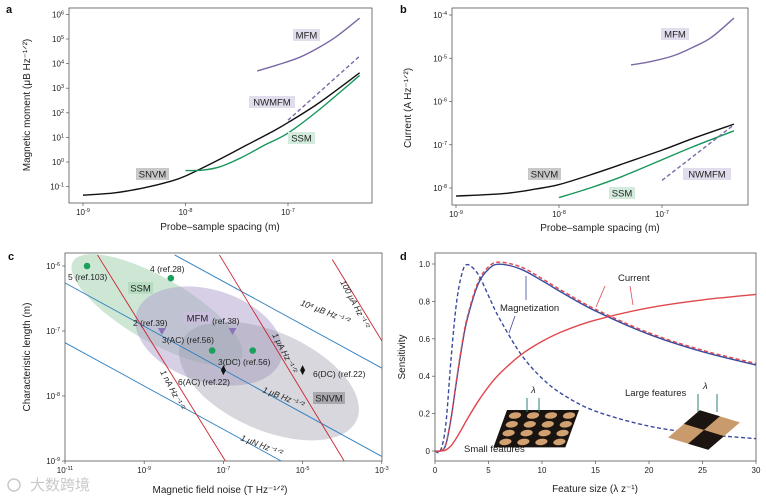 The image size is (766, 499). I want to click on y-tick-label: 104, so click(58, 64).